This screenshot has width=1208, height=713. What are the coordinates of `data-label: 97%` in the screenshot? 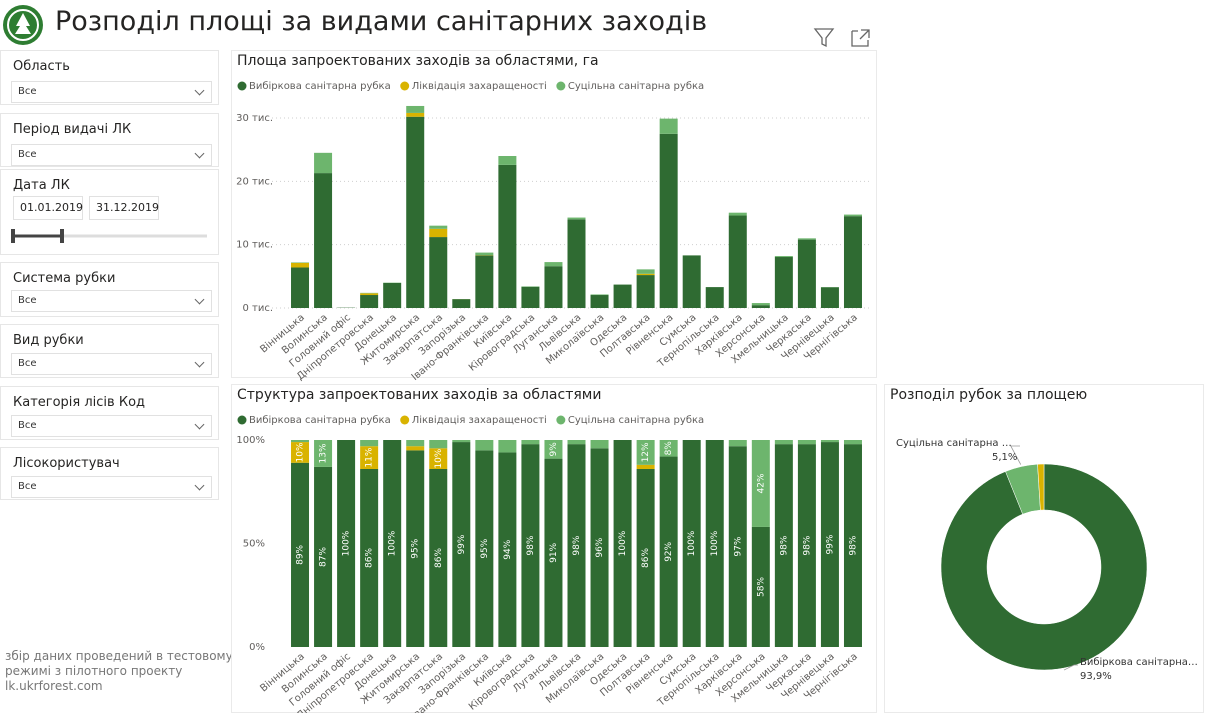 It's located at (738, 546).